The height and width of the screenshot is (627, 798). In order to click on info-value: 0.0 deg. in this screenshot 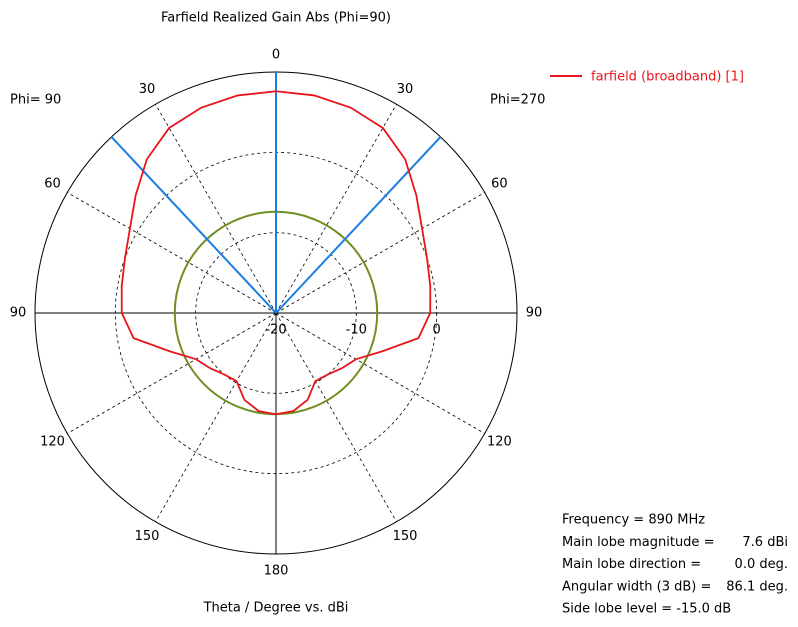, I will do `click(761, 564)`.